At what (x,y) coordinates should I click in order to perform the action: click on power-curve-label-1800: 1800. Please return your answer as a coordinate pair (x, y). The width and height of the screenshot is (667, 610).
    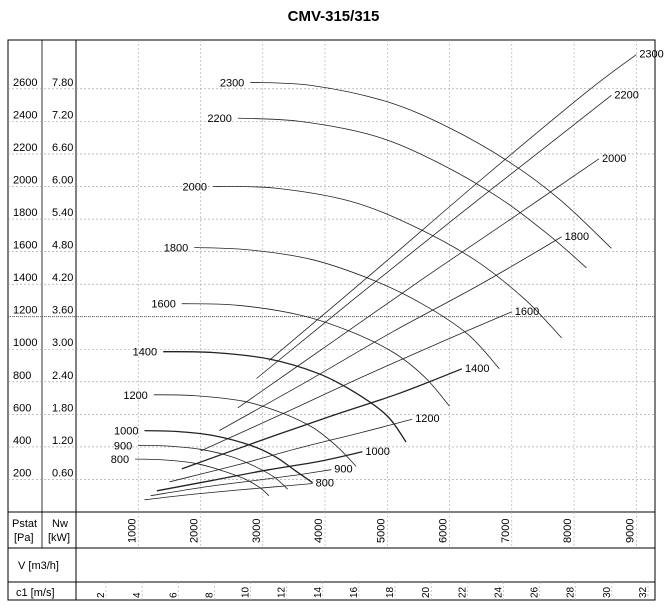
    Looking at the image, I should click on (577, 237).